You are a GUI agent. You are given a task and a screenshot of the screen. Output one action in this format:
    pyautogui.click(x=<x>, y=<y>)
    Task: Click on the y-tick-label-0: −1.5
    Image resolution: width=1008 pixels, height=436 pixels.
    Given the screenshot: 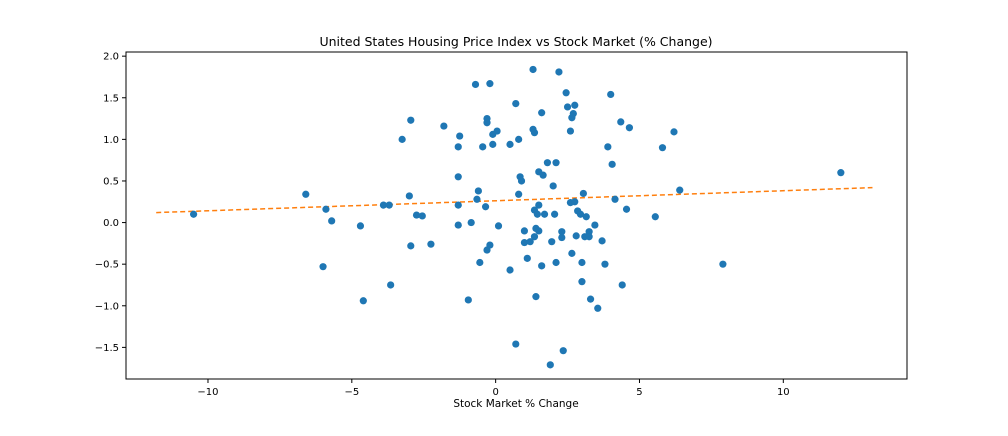 What is the action you would take?
    pyautogui.click(x=107, y=348)
    